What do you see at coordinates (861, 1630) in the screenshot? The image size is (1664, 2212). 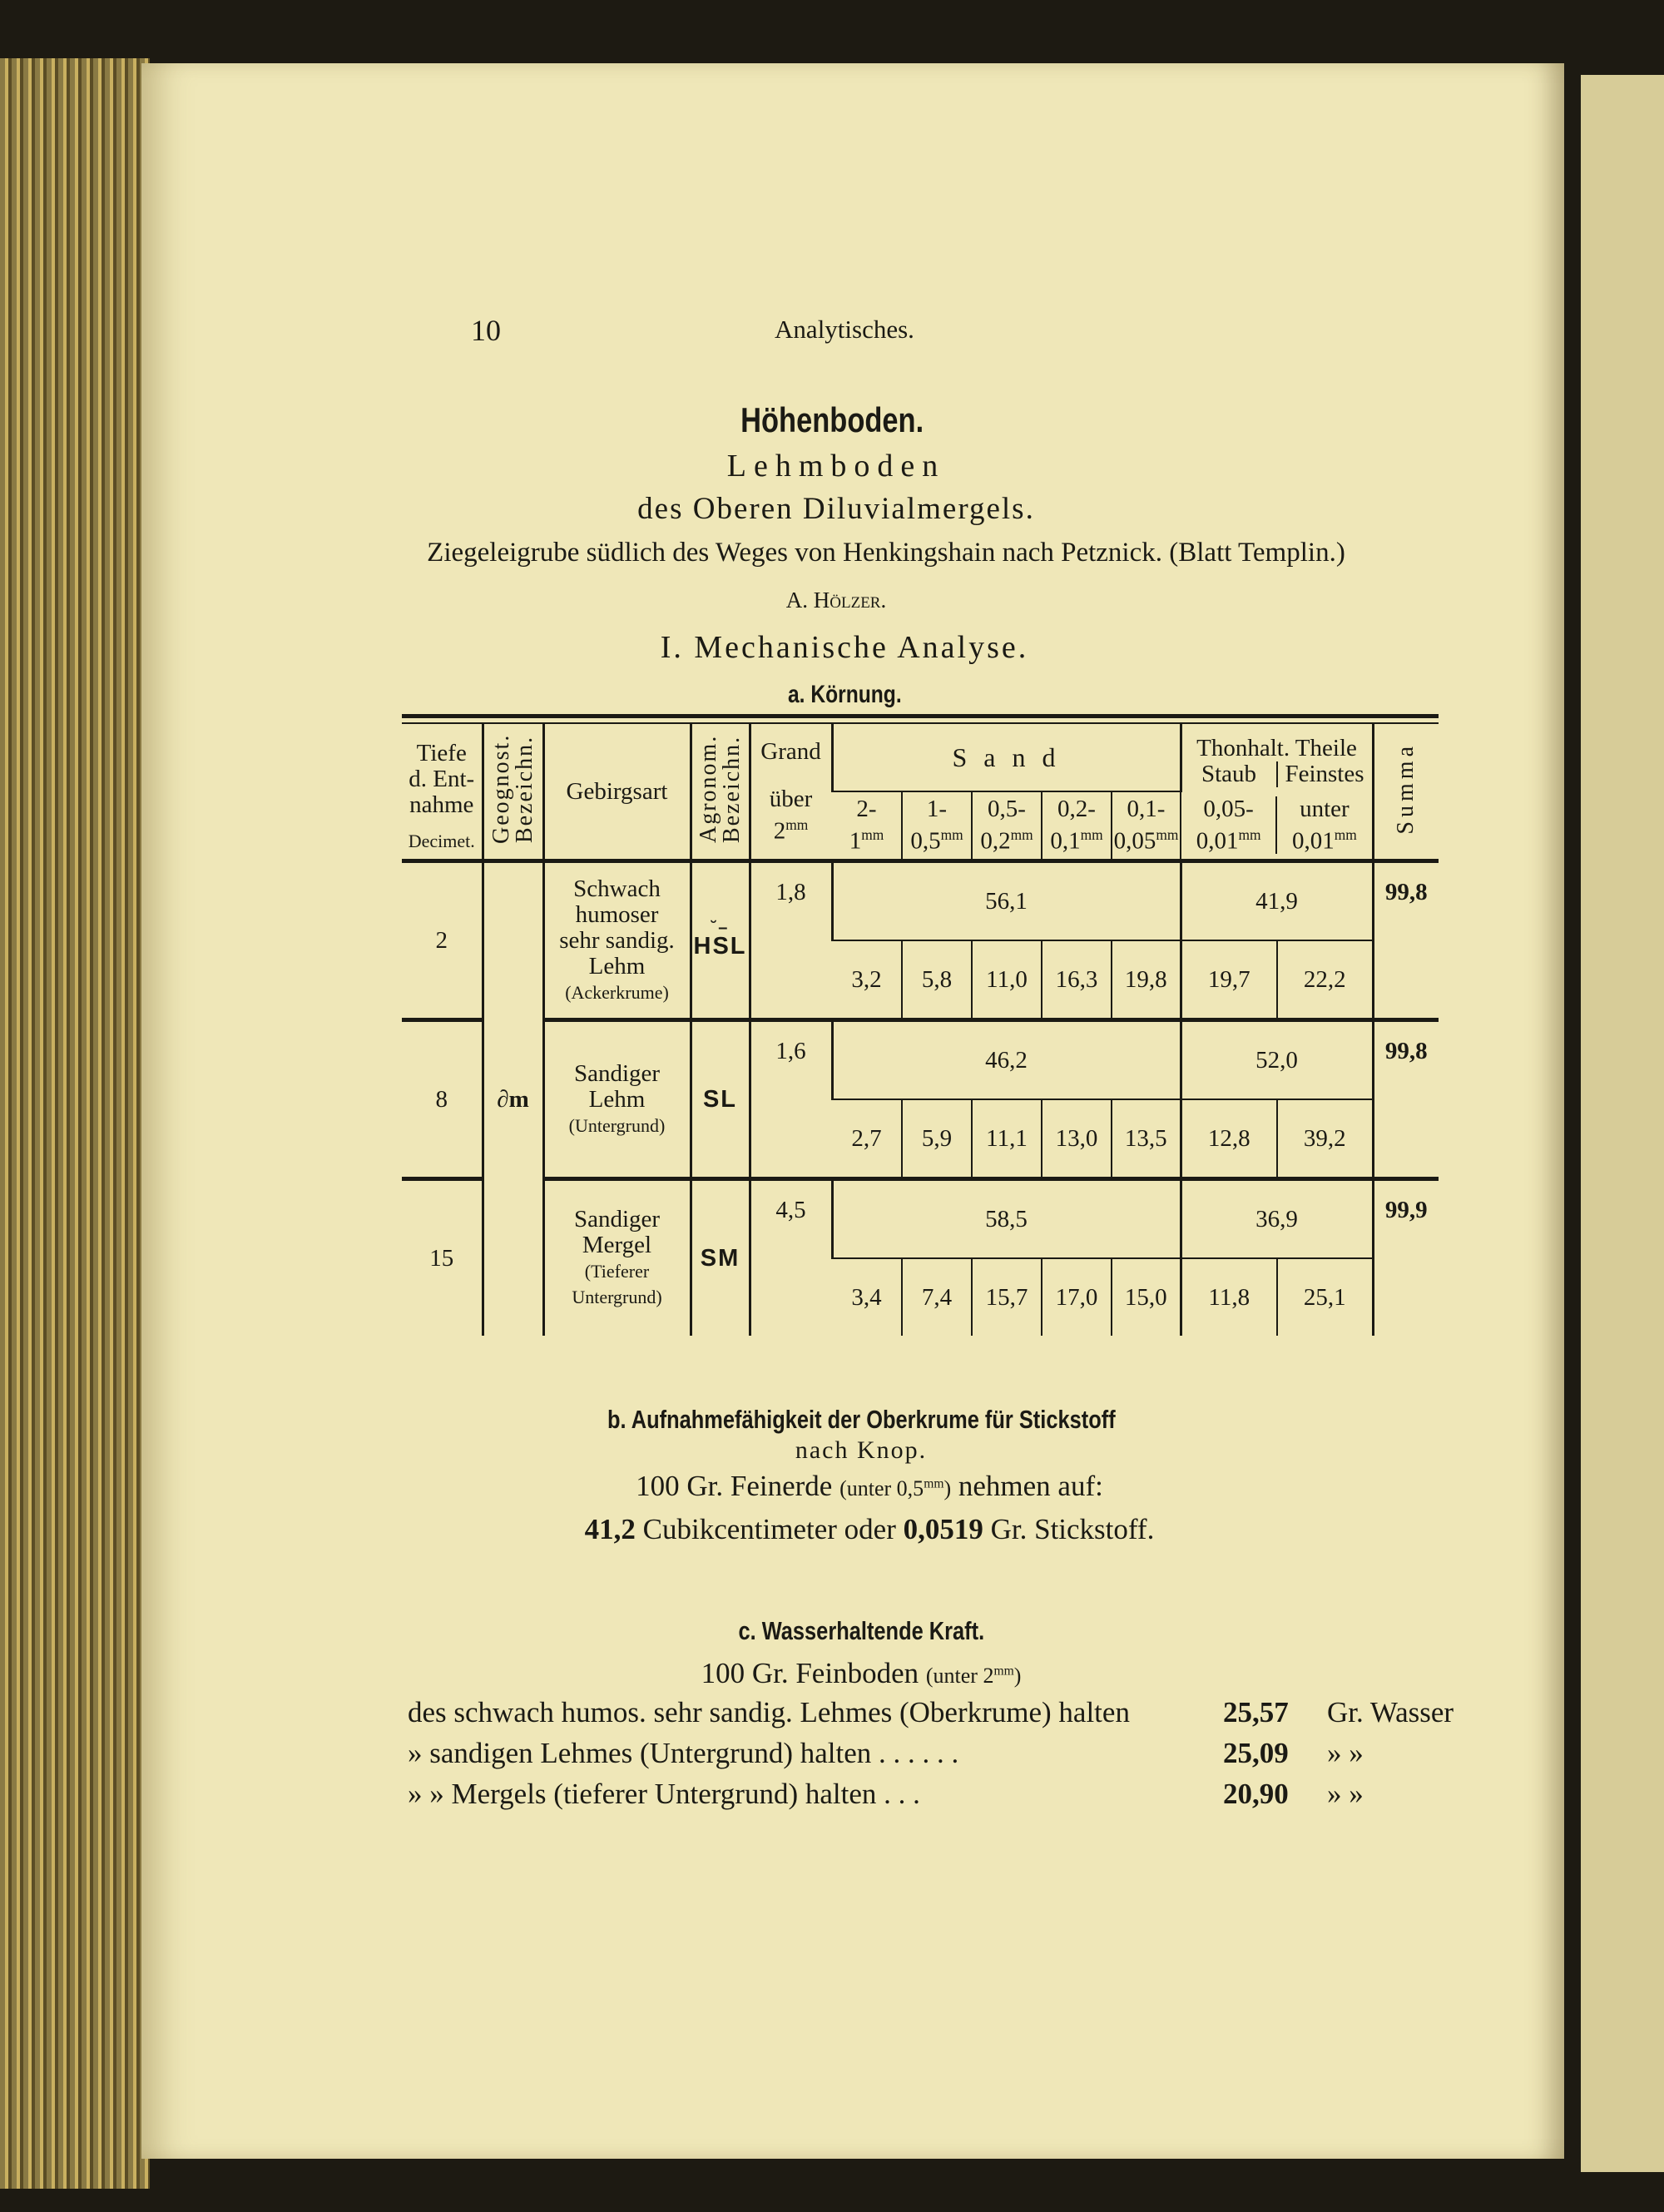 I see `subsection-c-heading: c. Wasserhaltende Kraft.` at bounding box center [861, 1630].